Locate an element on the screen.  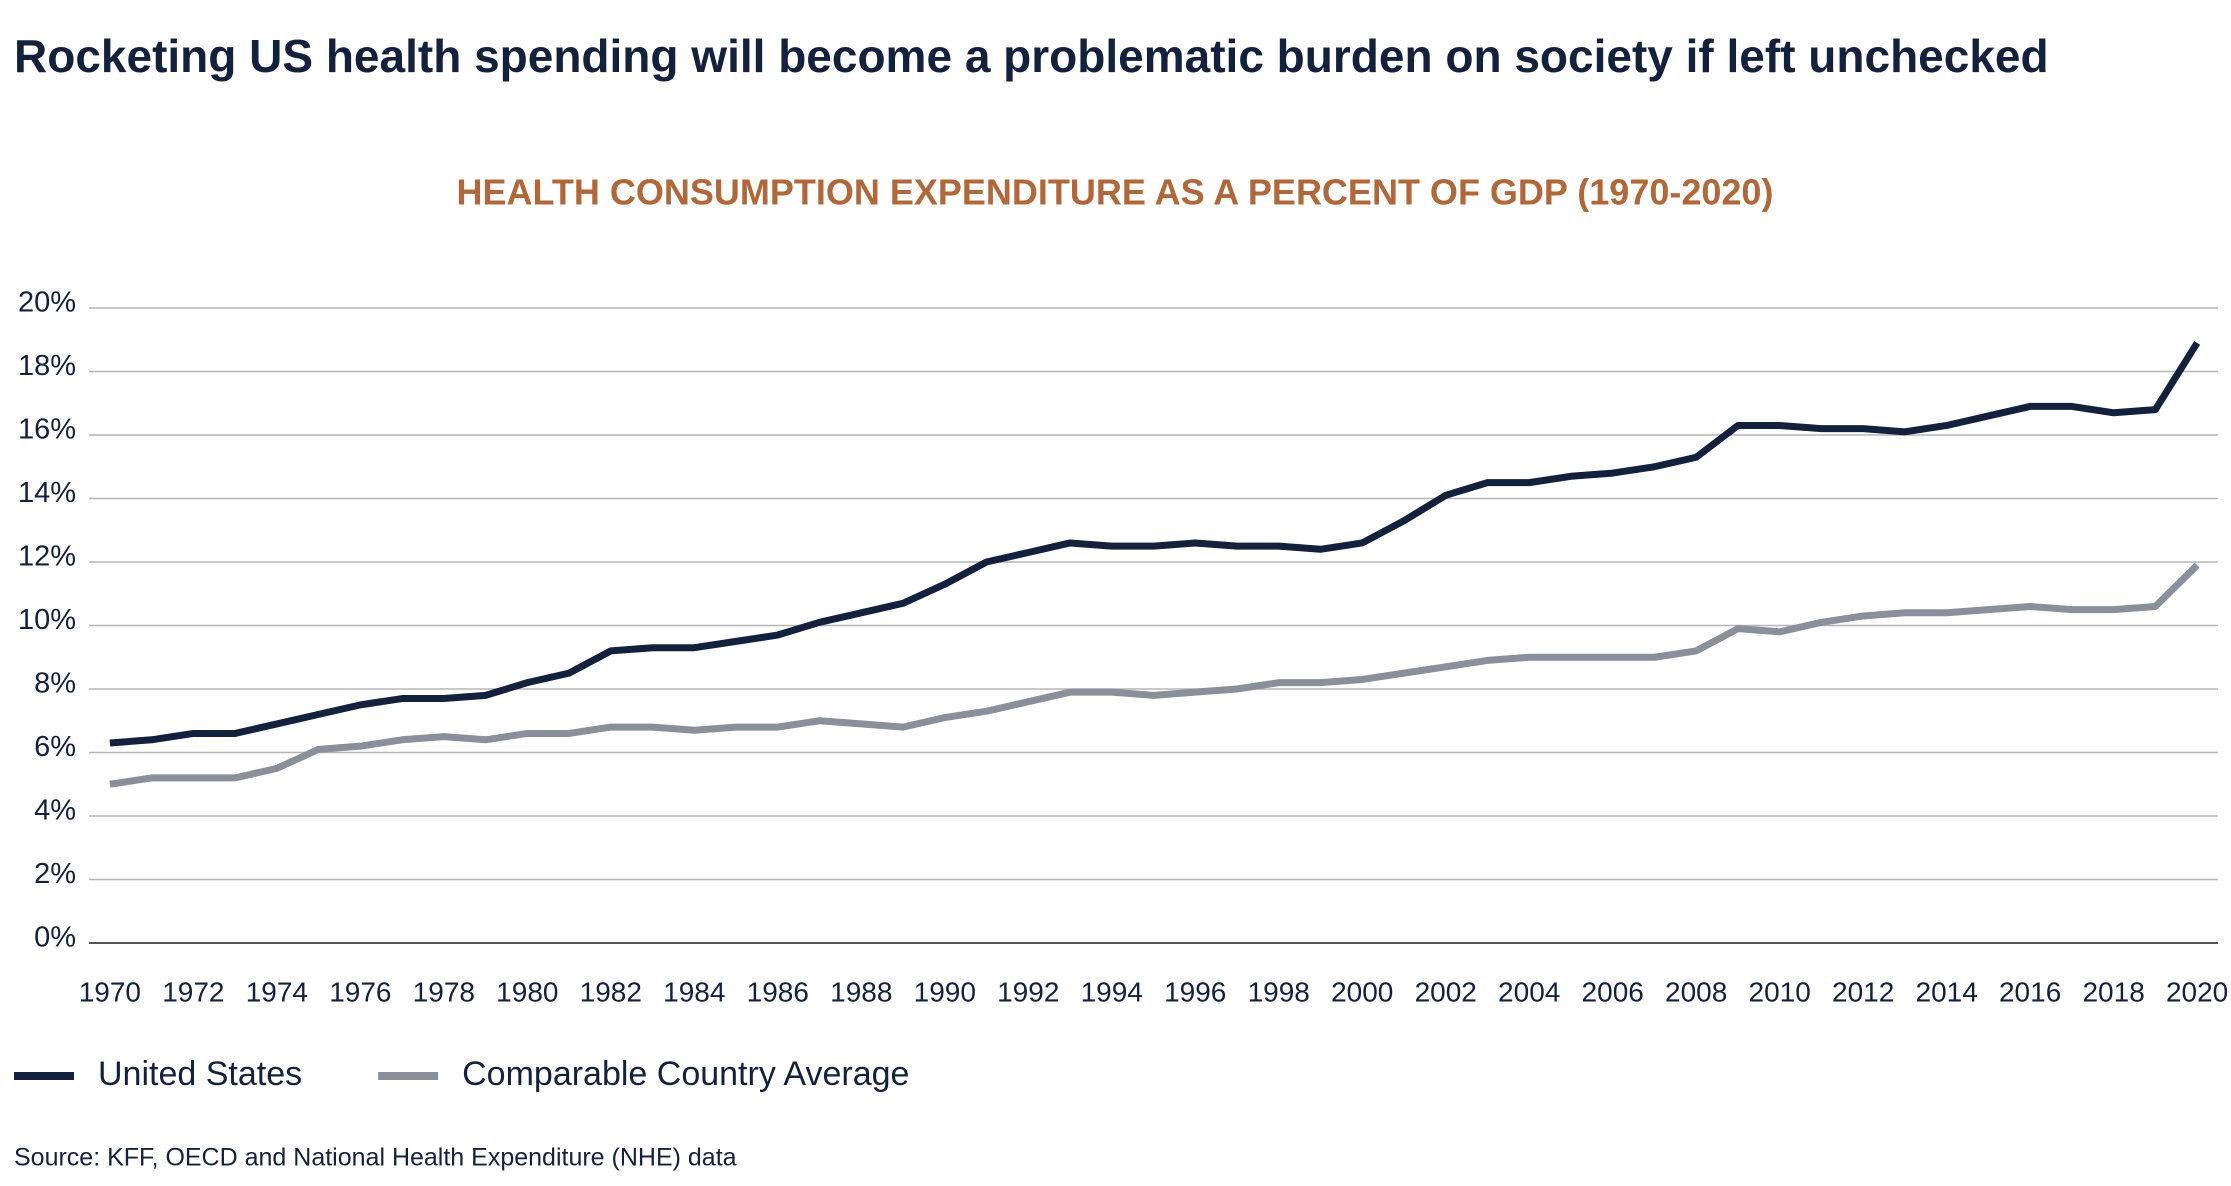
y-tick-label: 2% is located at coordinates (55, 874).